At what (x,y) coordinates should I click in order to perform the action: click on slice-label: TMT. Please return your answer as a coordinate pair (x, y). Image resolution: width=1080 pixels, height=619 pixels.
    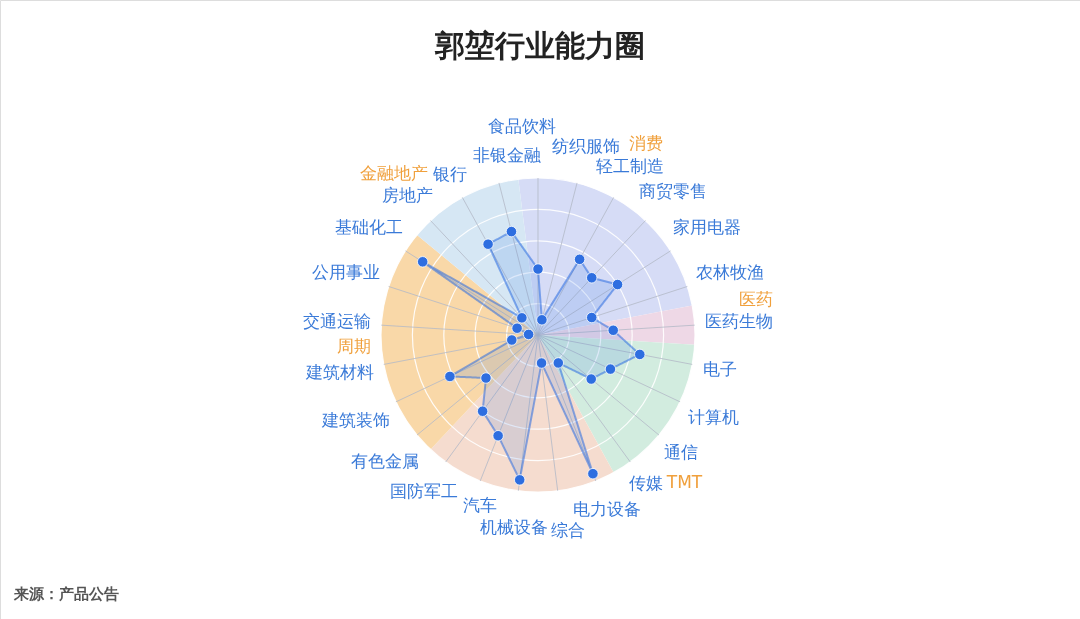
    Looking at the image, I should click on (684, 482).